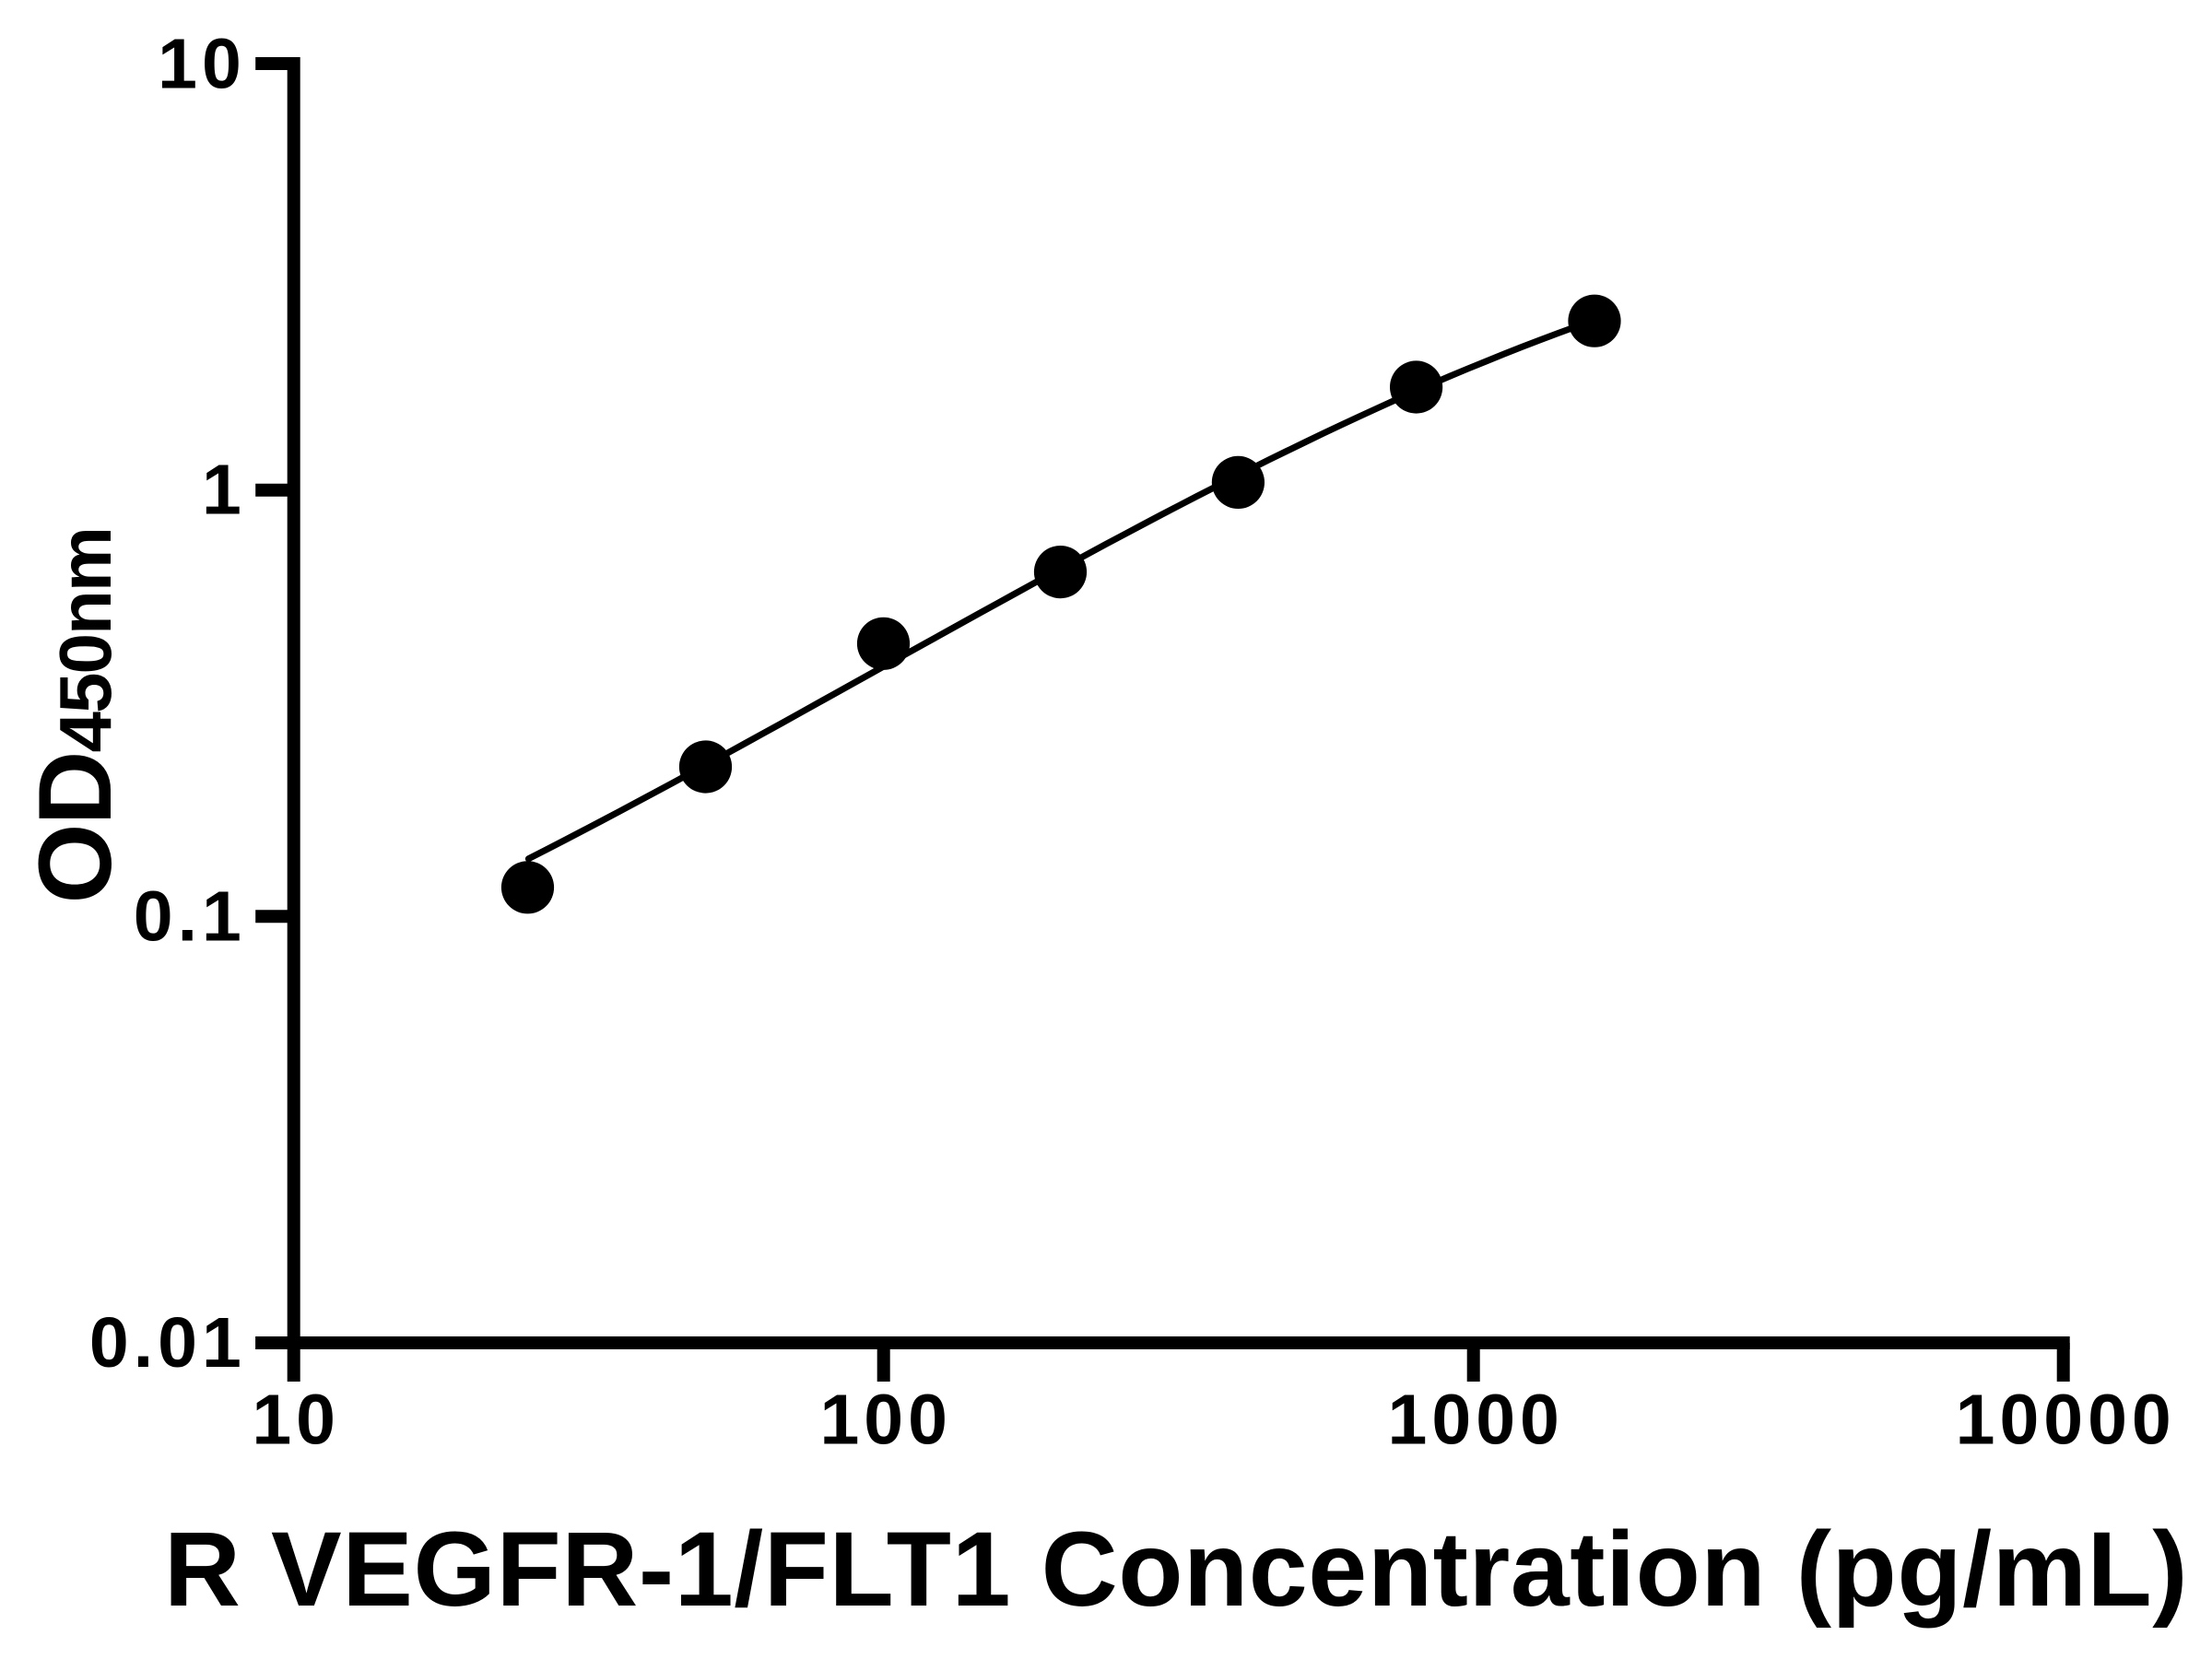 The width and height of the screenshot is (2212, 1659). What do you see at coordinates (885, 1420) in the screenshot?
I see `svg-text: 100` at bounding box center [885, 1420].